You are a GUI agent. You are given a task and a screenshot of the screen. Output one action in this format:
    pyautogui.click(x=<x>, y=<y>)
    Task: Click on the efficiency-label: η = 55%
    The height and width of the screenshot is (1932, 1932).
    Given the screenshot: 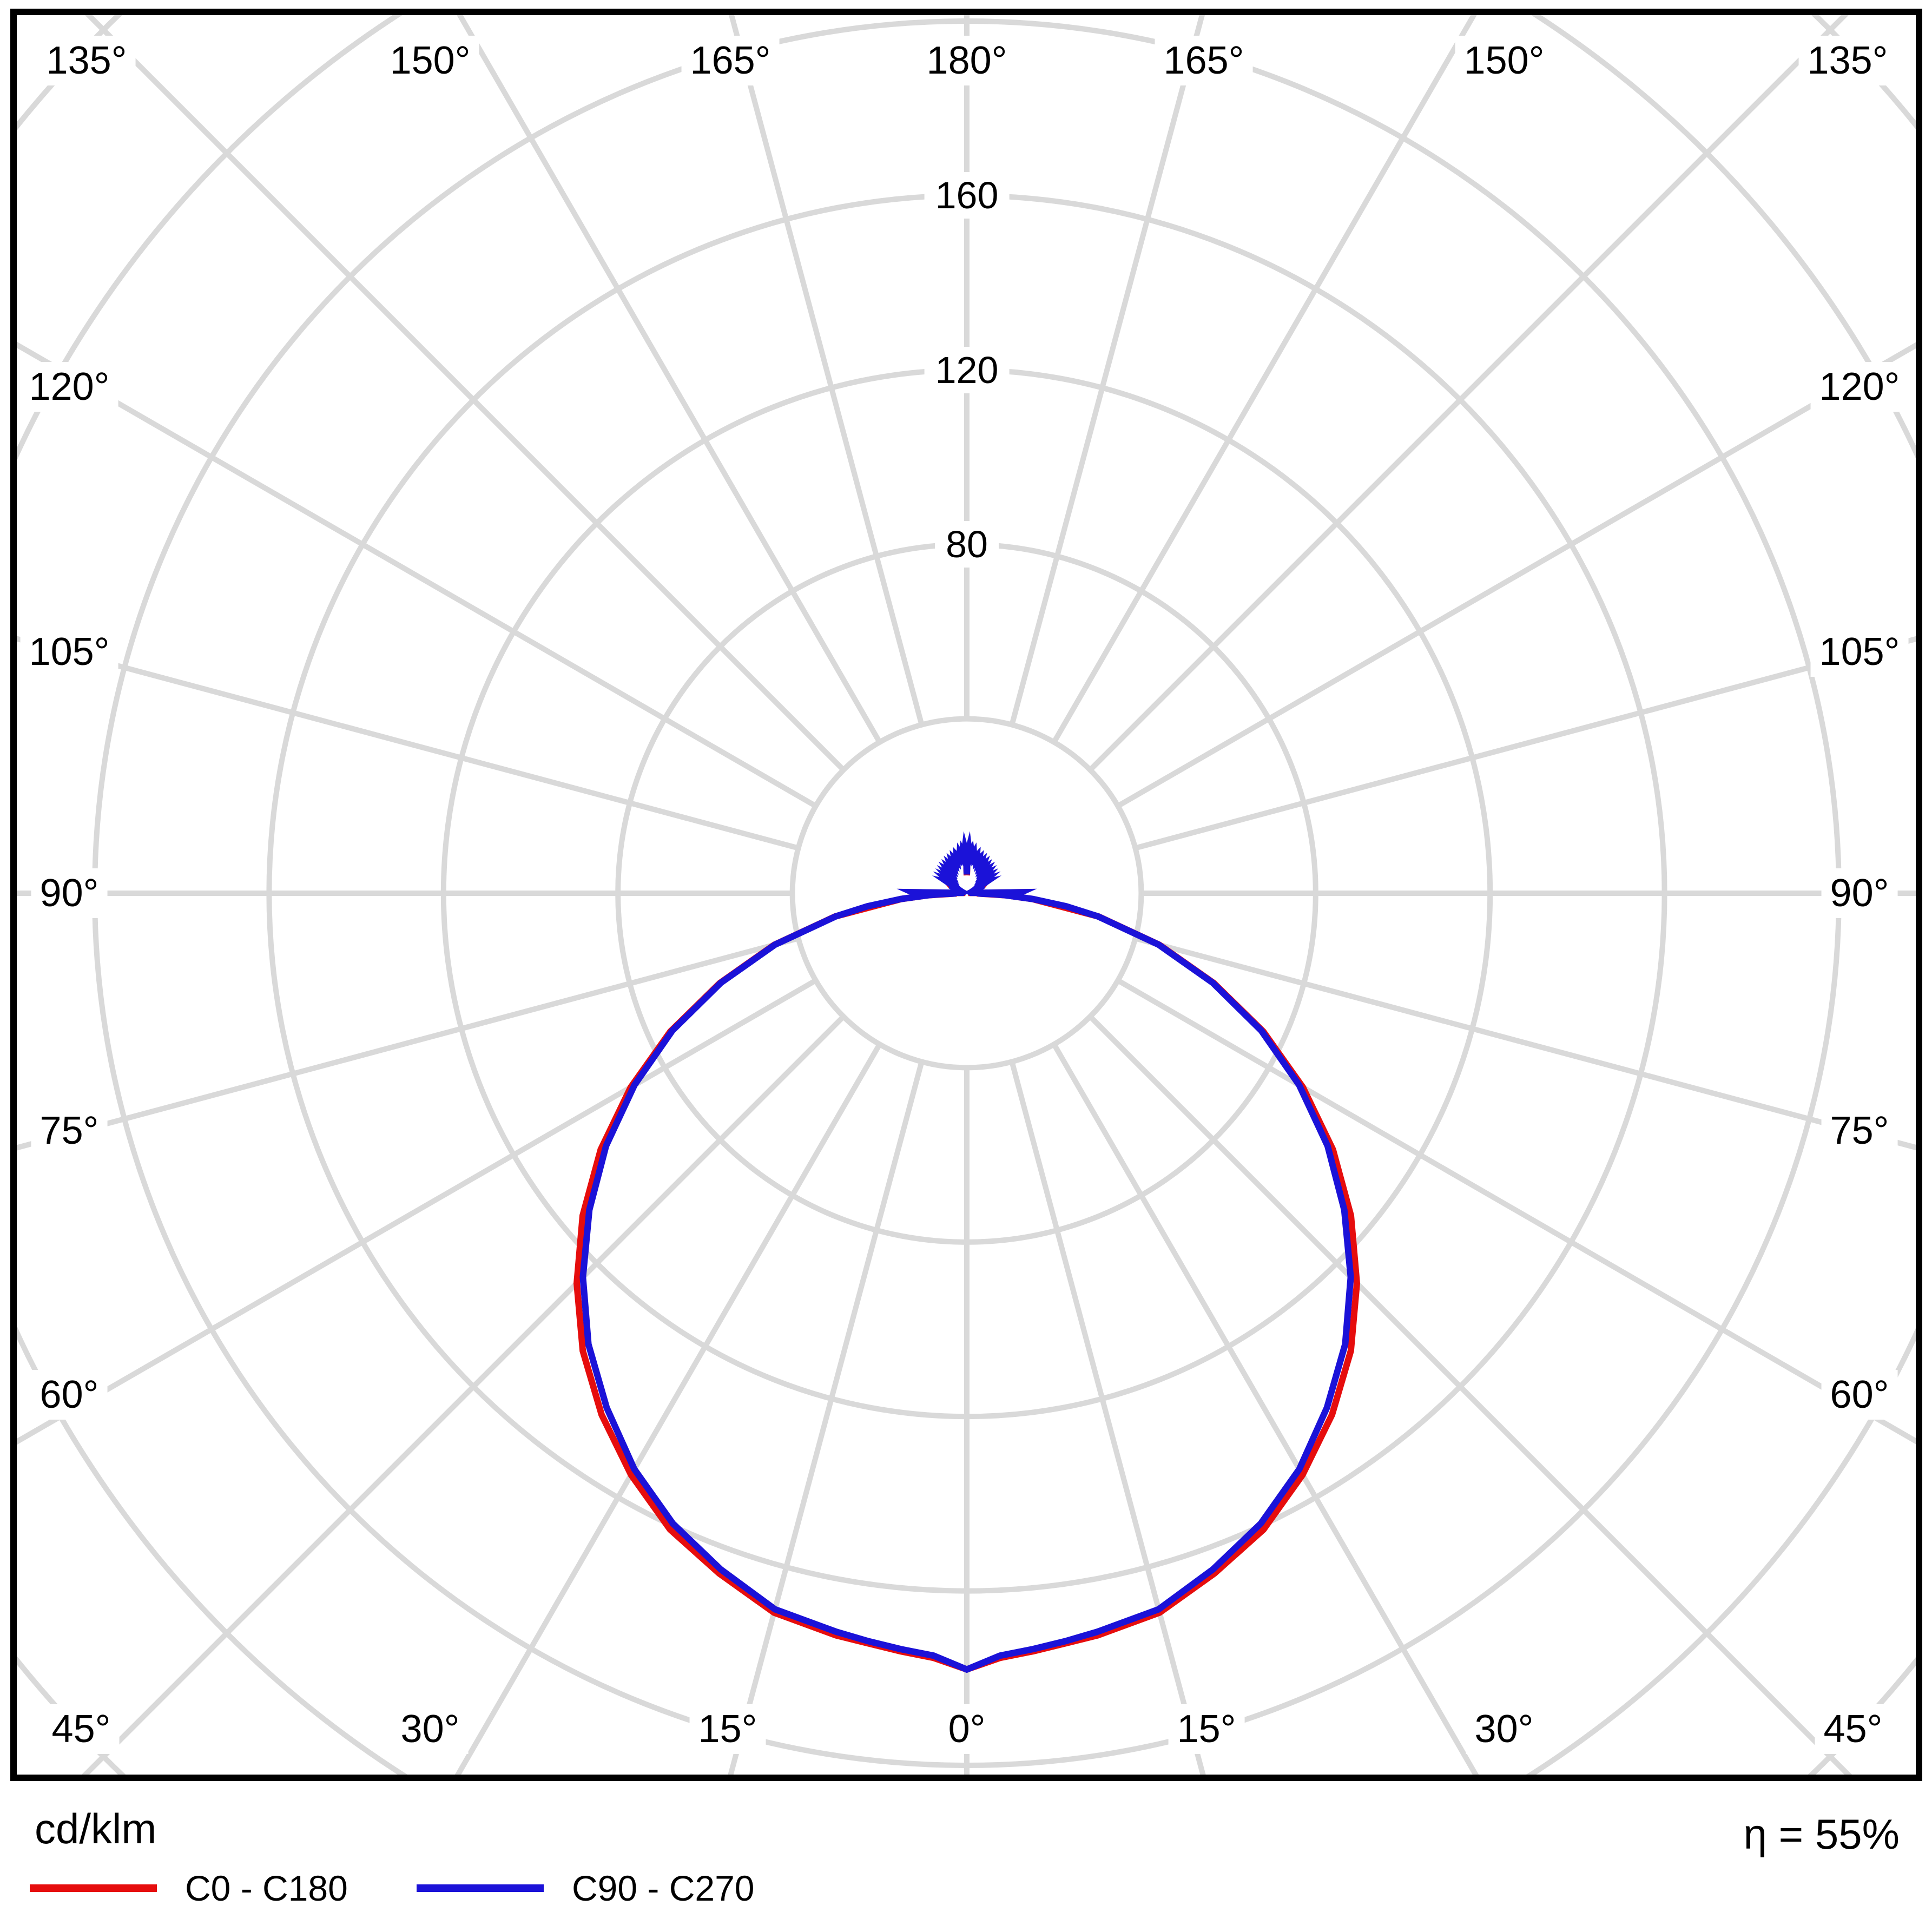 What is the action you would take?
    pyautogui.click(x=1822, y=1834)
    